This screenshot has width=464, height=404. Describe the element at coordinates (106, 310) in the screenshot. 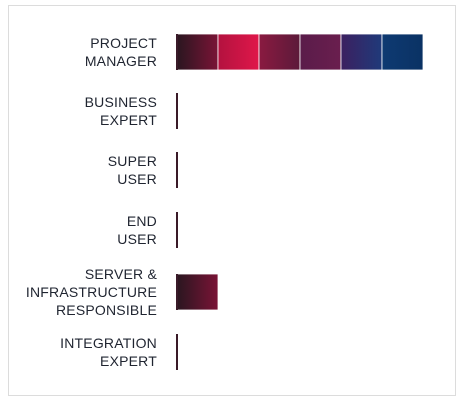

I see `category-label-line: RESPONSIBLE` at that location.